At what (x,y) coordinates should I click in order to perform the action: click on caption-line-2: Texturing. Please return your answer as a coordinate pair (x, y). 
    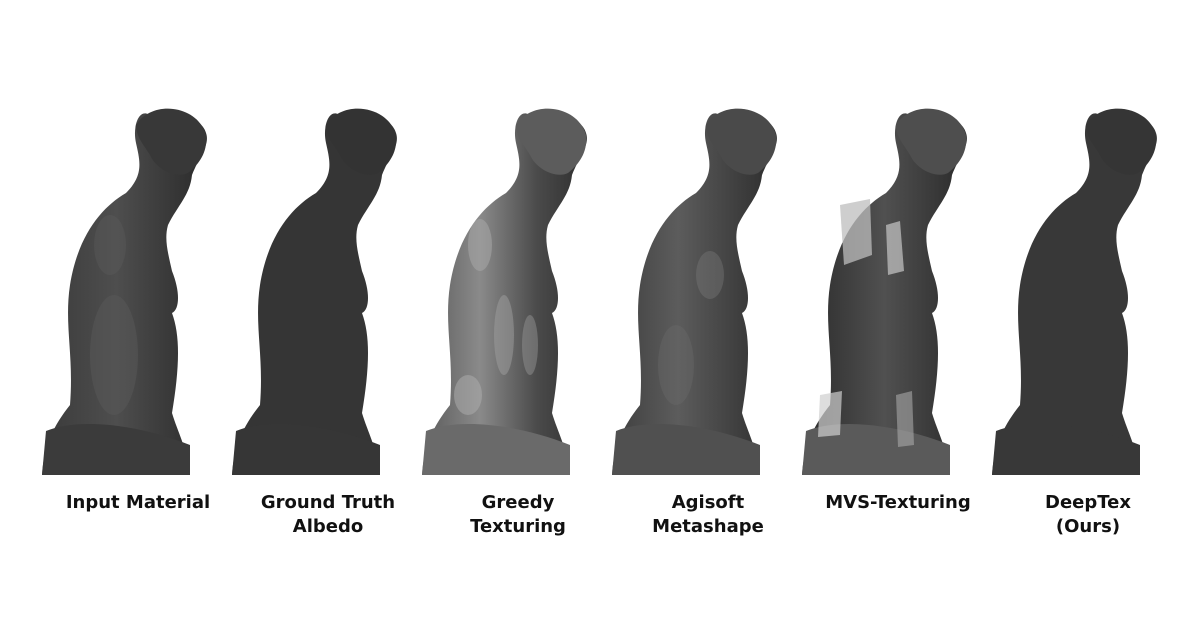
    Looking at the image, I should click on (518, 526).